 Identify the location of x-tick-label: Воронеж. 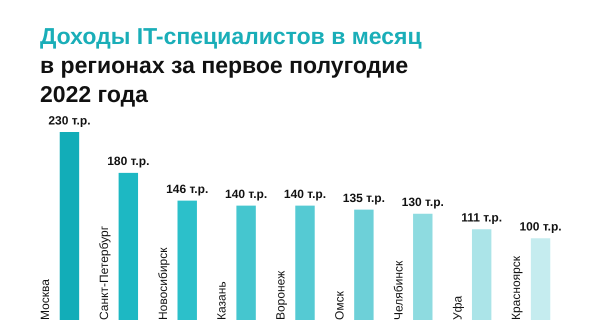
(281, 295).